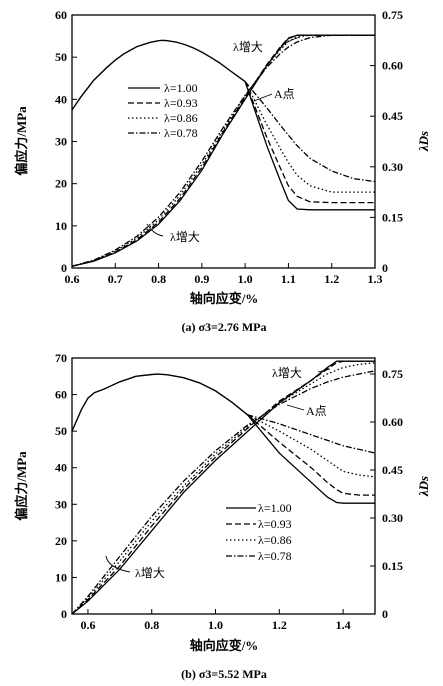 The image size is (443, 686). I want to click on x-tick-label: 1.2, so click(331, 279).